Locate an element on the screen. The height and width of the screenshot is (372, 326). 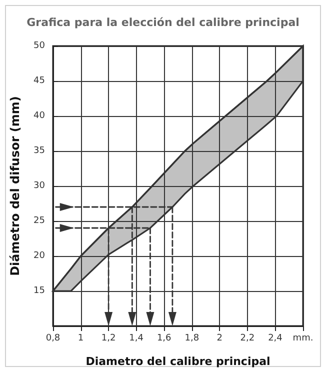
x-tick-label: 2 is located at coordinates (219, 339).